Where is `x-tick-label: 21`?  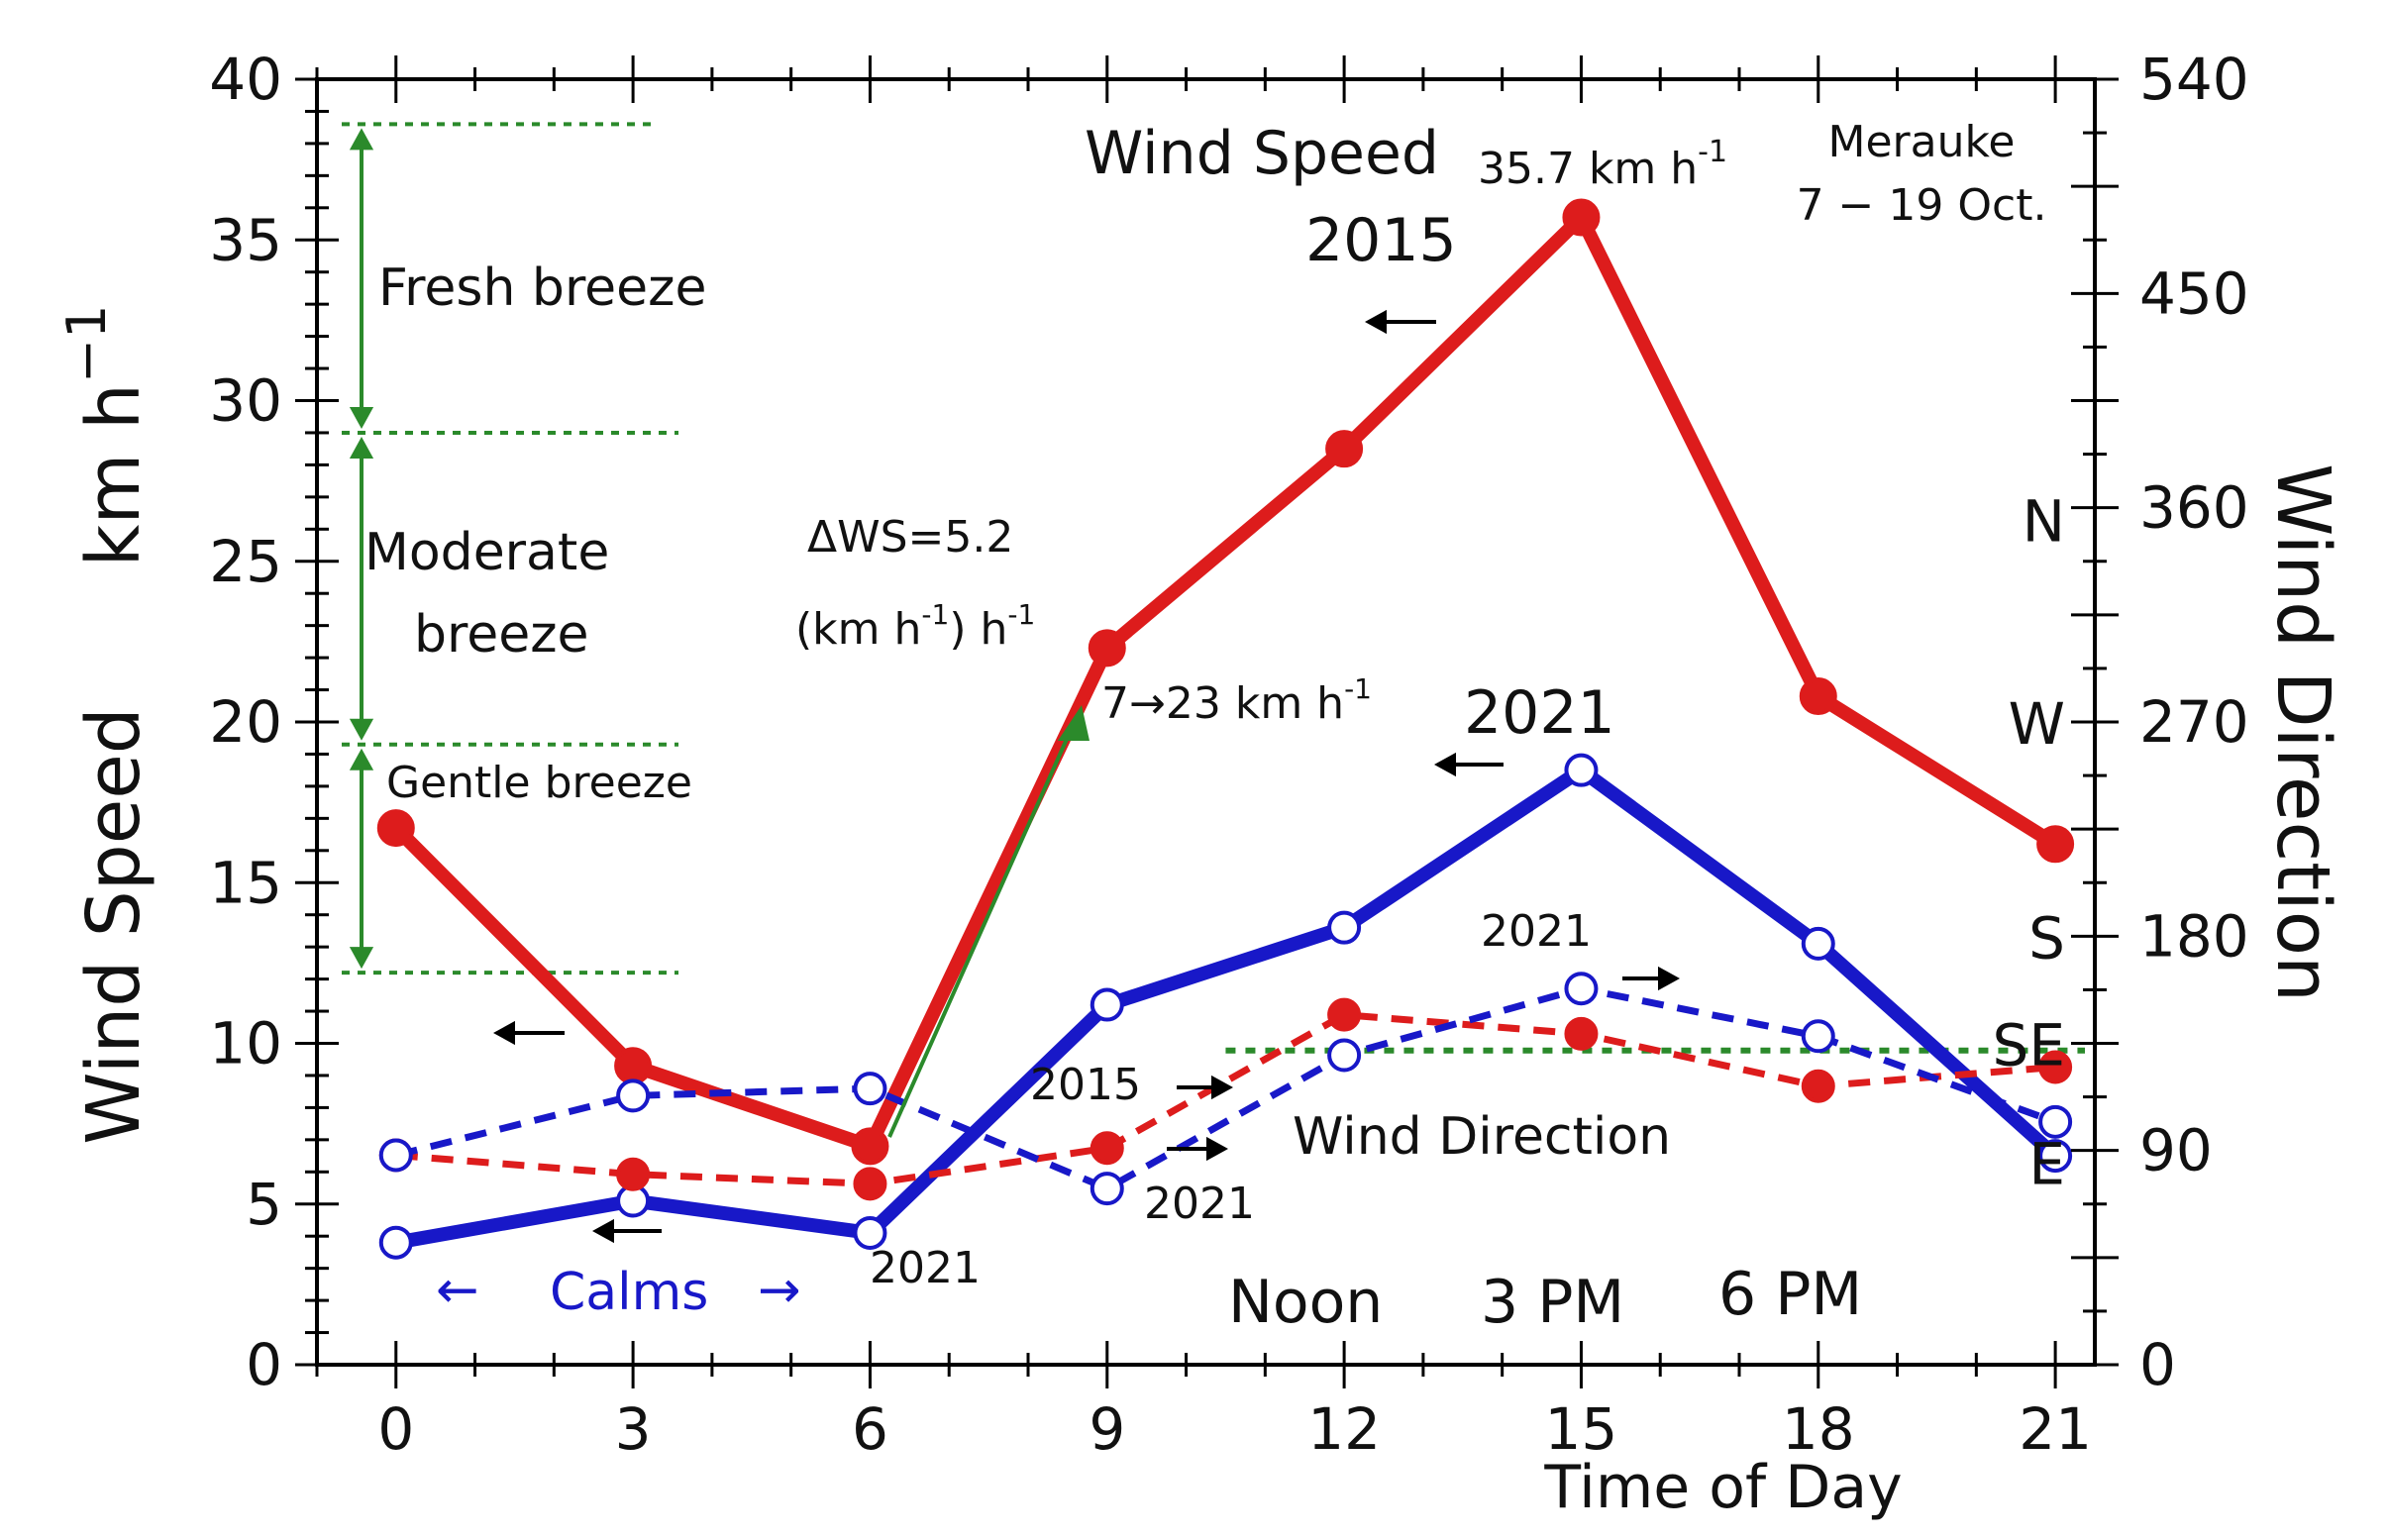 x-tick-label: 21 is located at coordinates (2055, 1429).